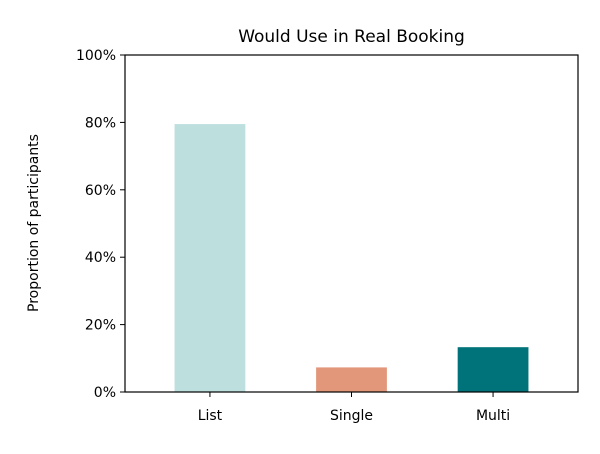 Image resolution: width=600 pixels, height=454 pixels. What do you see at coordinates (210, 258) in the screenshot?
I see `bar-list` at bounding box center [210, 258].